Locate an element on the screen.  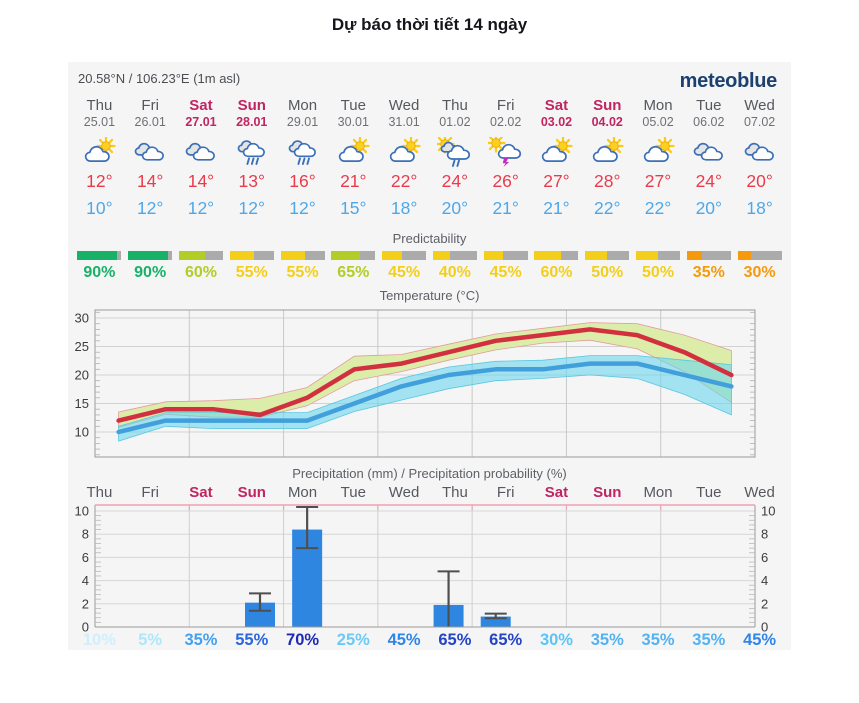
precip-day-name: Thu is located at coordinates (454, 492).